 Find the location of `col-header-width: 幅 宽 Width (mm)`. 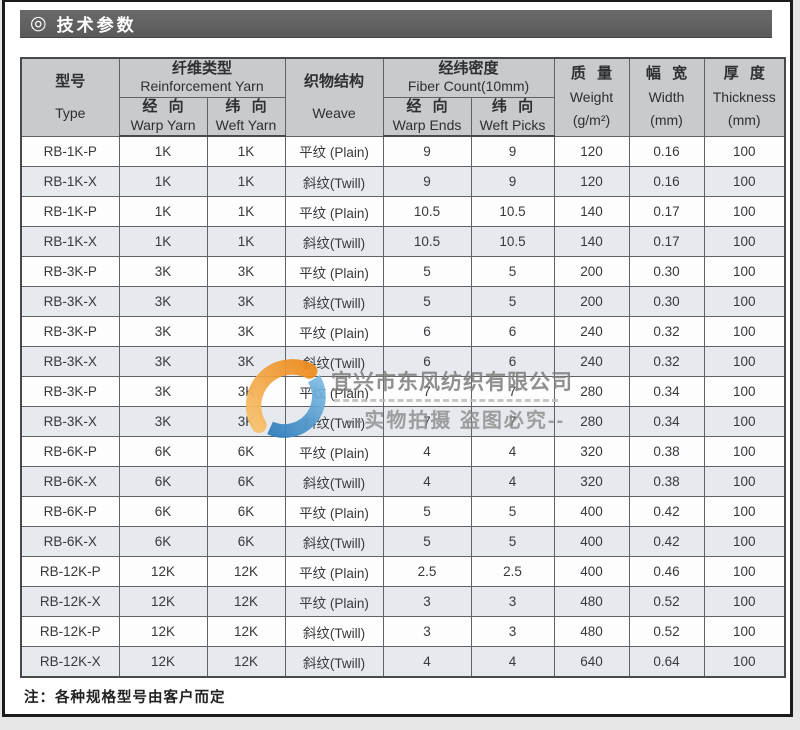

col-header-width: 幅 宽 Width (mm) is located at coordinates (666, 97).